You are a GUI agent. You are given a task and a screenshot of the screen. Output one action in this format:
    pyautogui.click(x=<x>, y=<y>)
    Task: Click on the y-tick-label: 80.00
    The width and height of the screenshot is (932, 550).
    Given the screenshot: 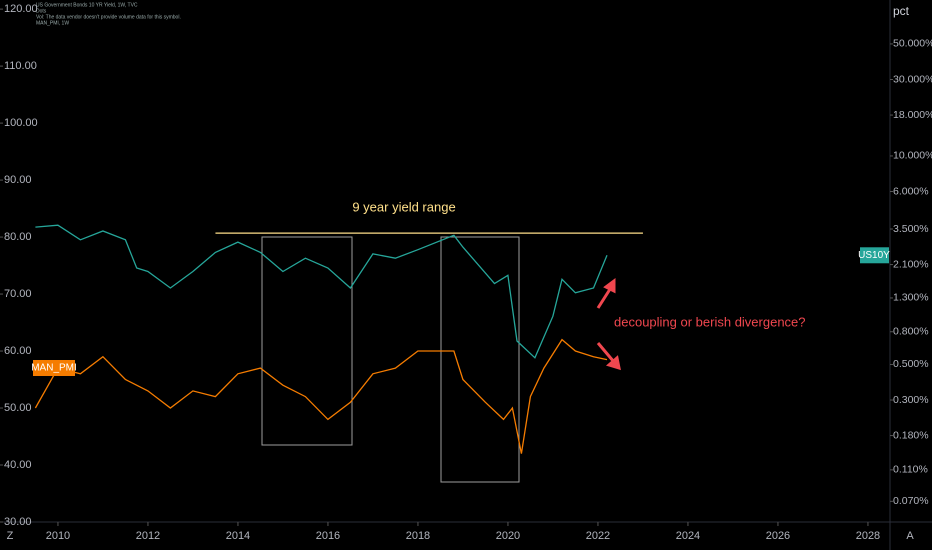 What is the action you would take?
    pyautogui.click(x=18, y=237)
    